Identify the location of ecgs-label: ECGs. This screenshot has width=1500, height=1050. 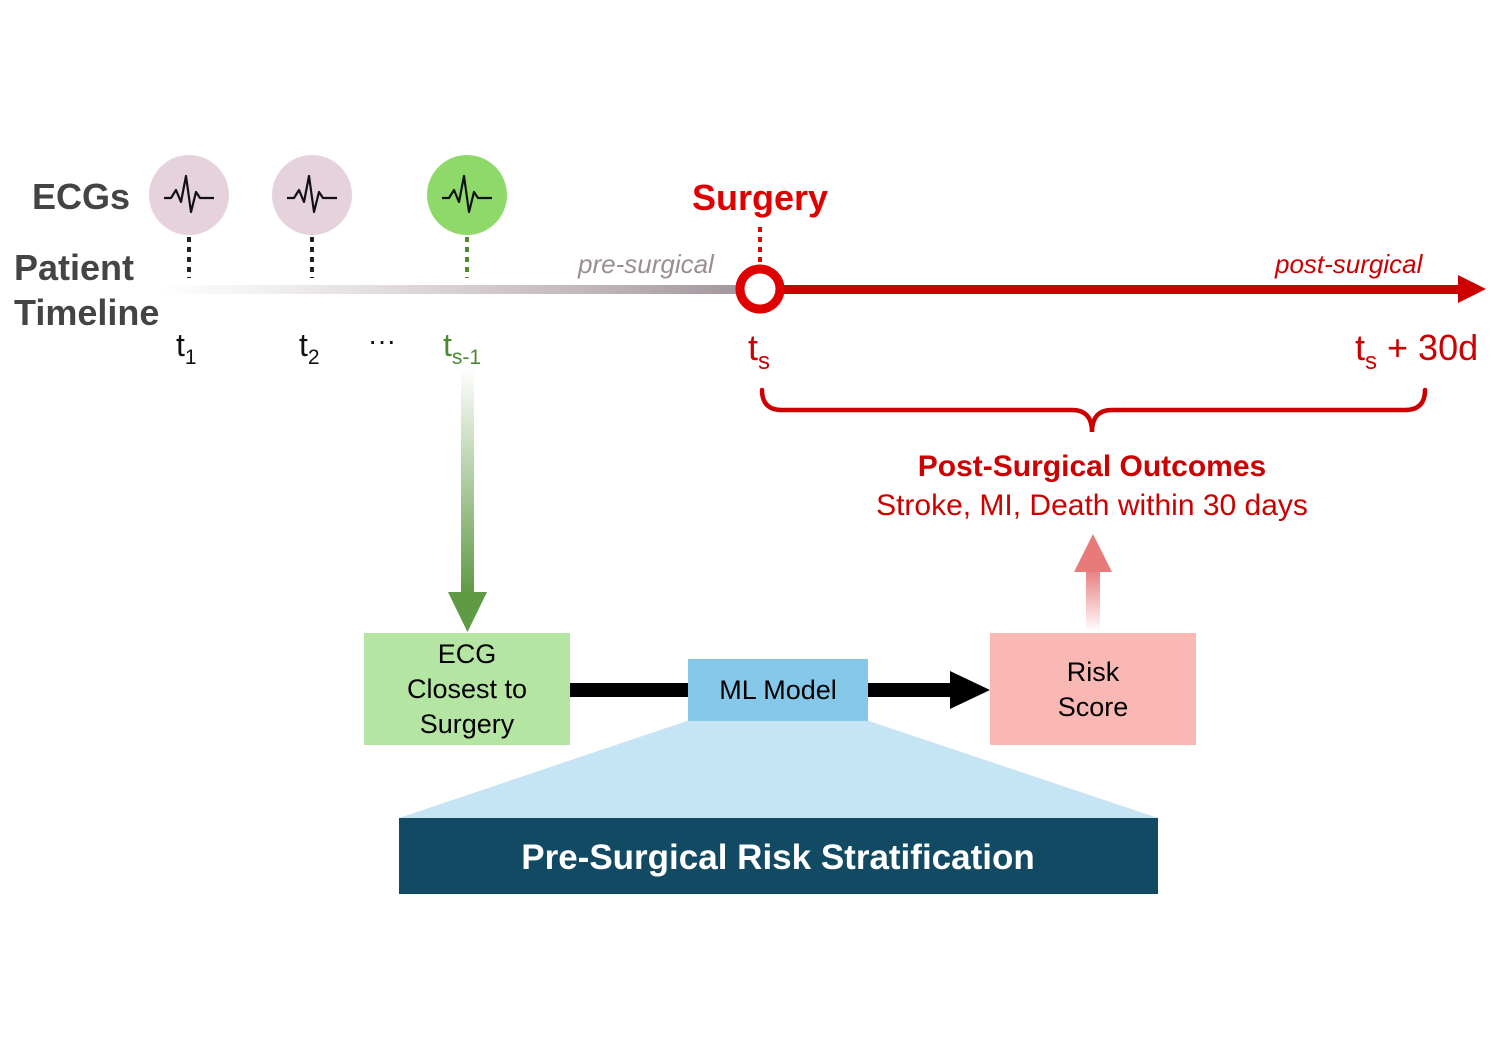
(81, 196).